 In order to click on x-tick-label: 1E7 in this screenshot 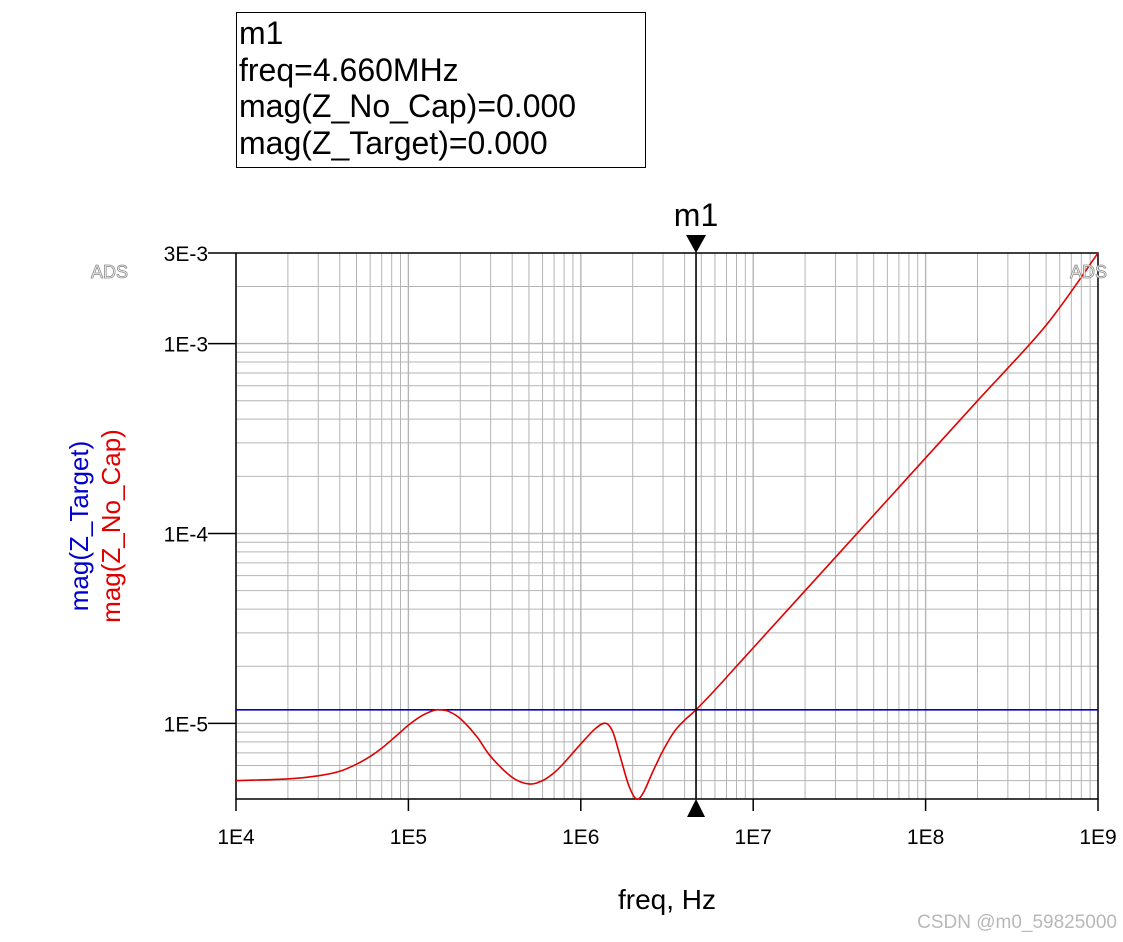, I will do `click(753, 837)`.